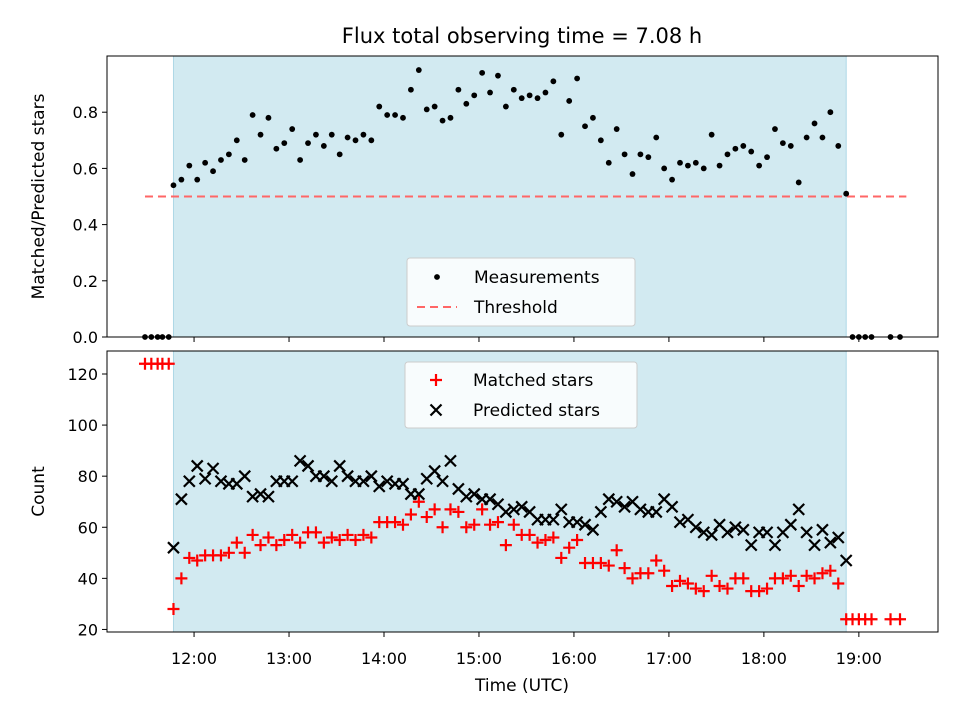  What do you see at coordinates (88, 578) in the screenshot?
I see `bot-ytick-label: 40` at bounding box center [88, 578].